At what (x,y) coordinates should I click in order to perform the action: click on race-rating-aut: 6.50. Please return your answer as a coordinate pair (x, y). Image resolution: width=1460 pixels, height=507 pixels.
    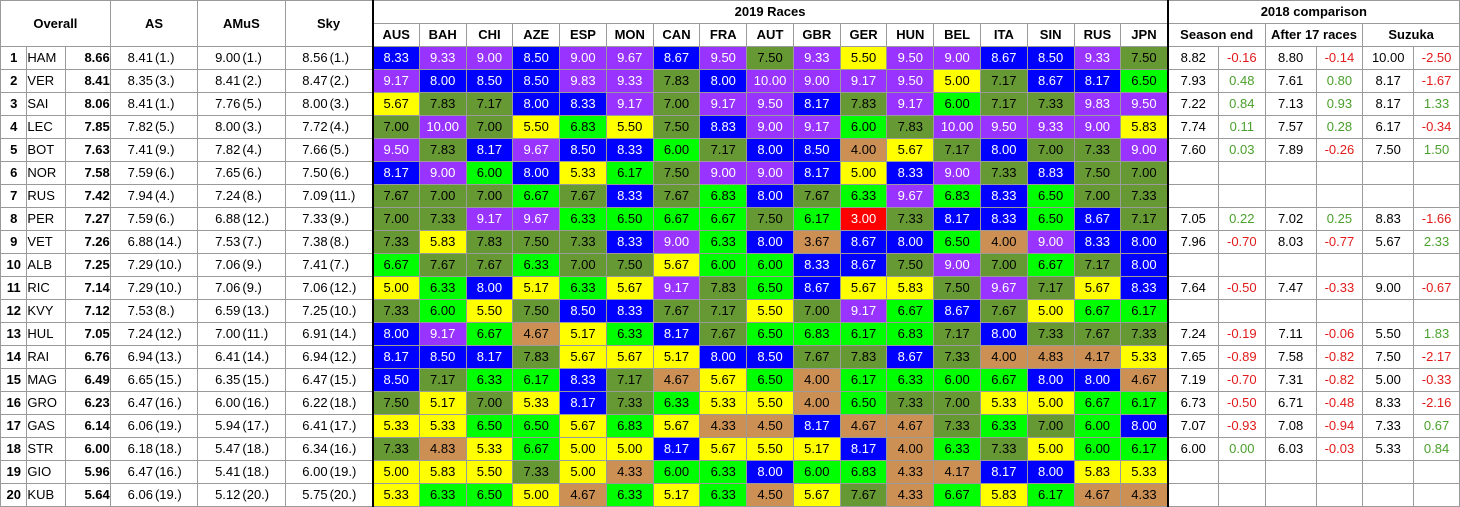
    Looking at the image, I should click on (770, 334).